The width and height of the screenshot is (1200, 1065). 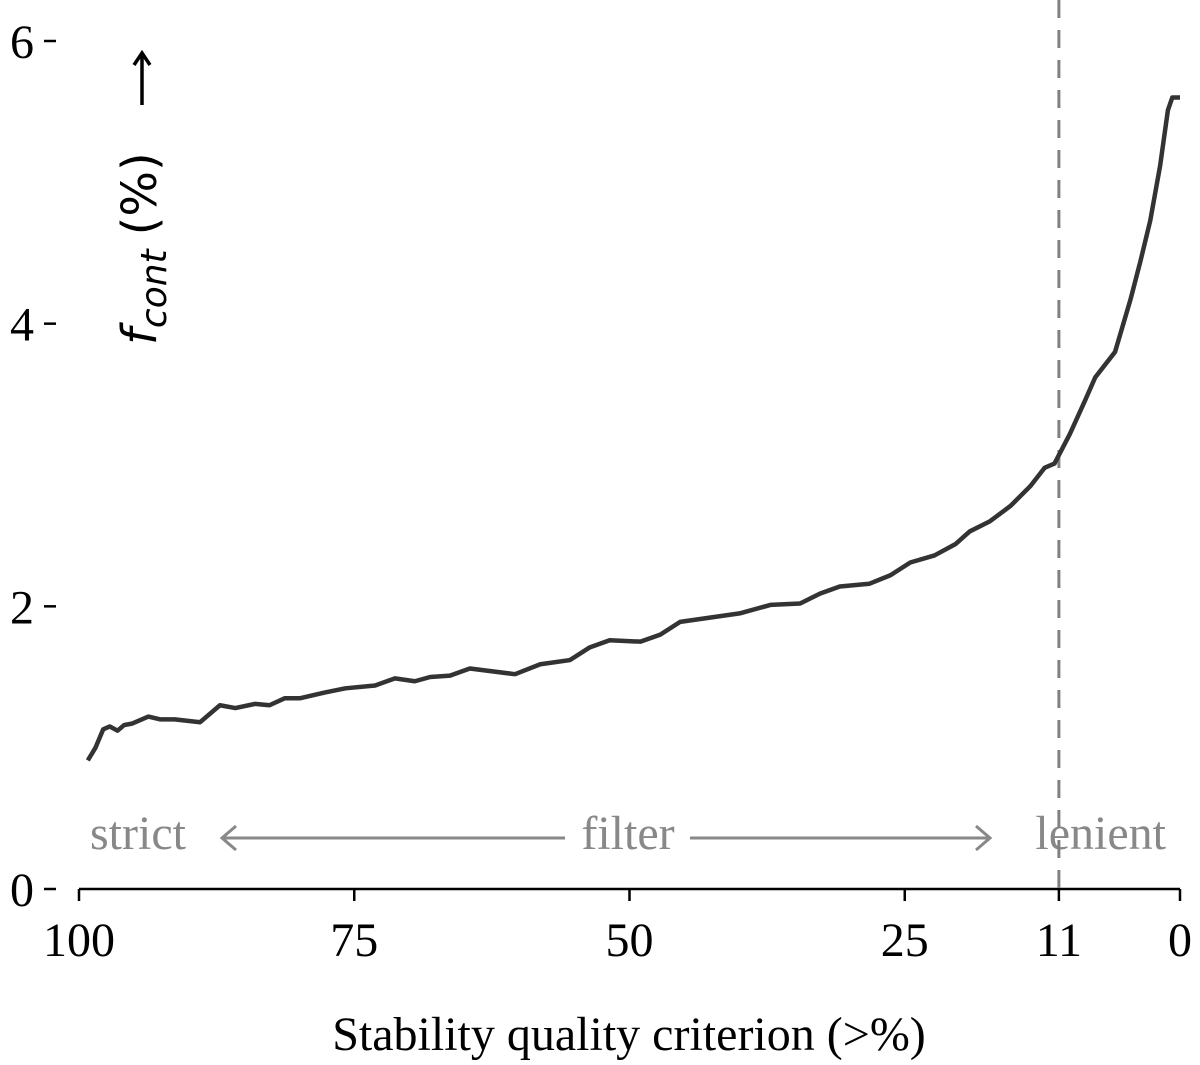 What do you see at coordinates (142, 57) in the screenshot?
I see `y-axis-arrowhead` at bounding box center [142, 57].